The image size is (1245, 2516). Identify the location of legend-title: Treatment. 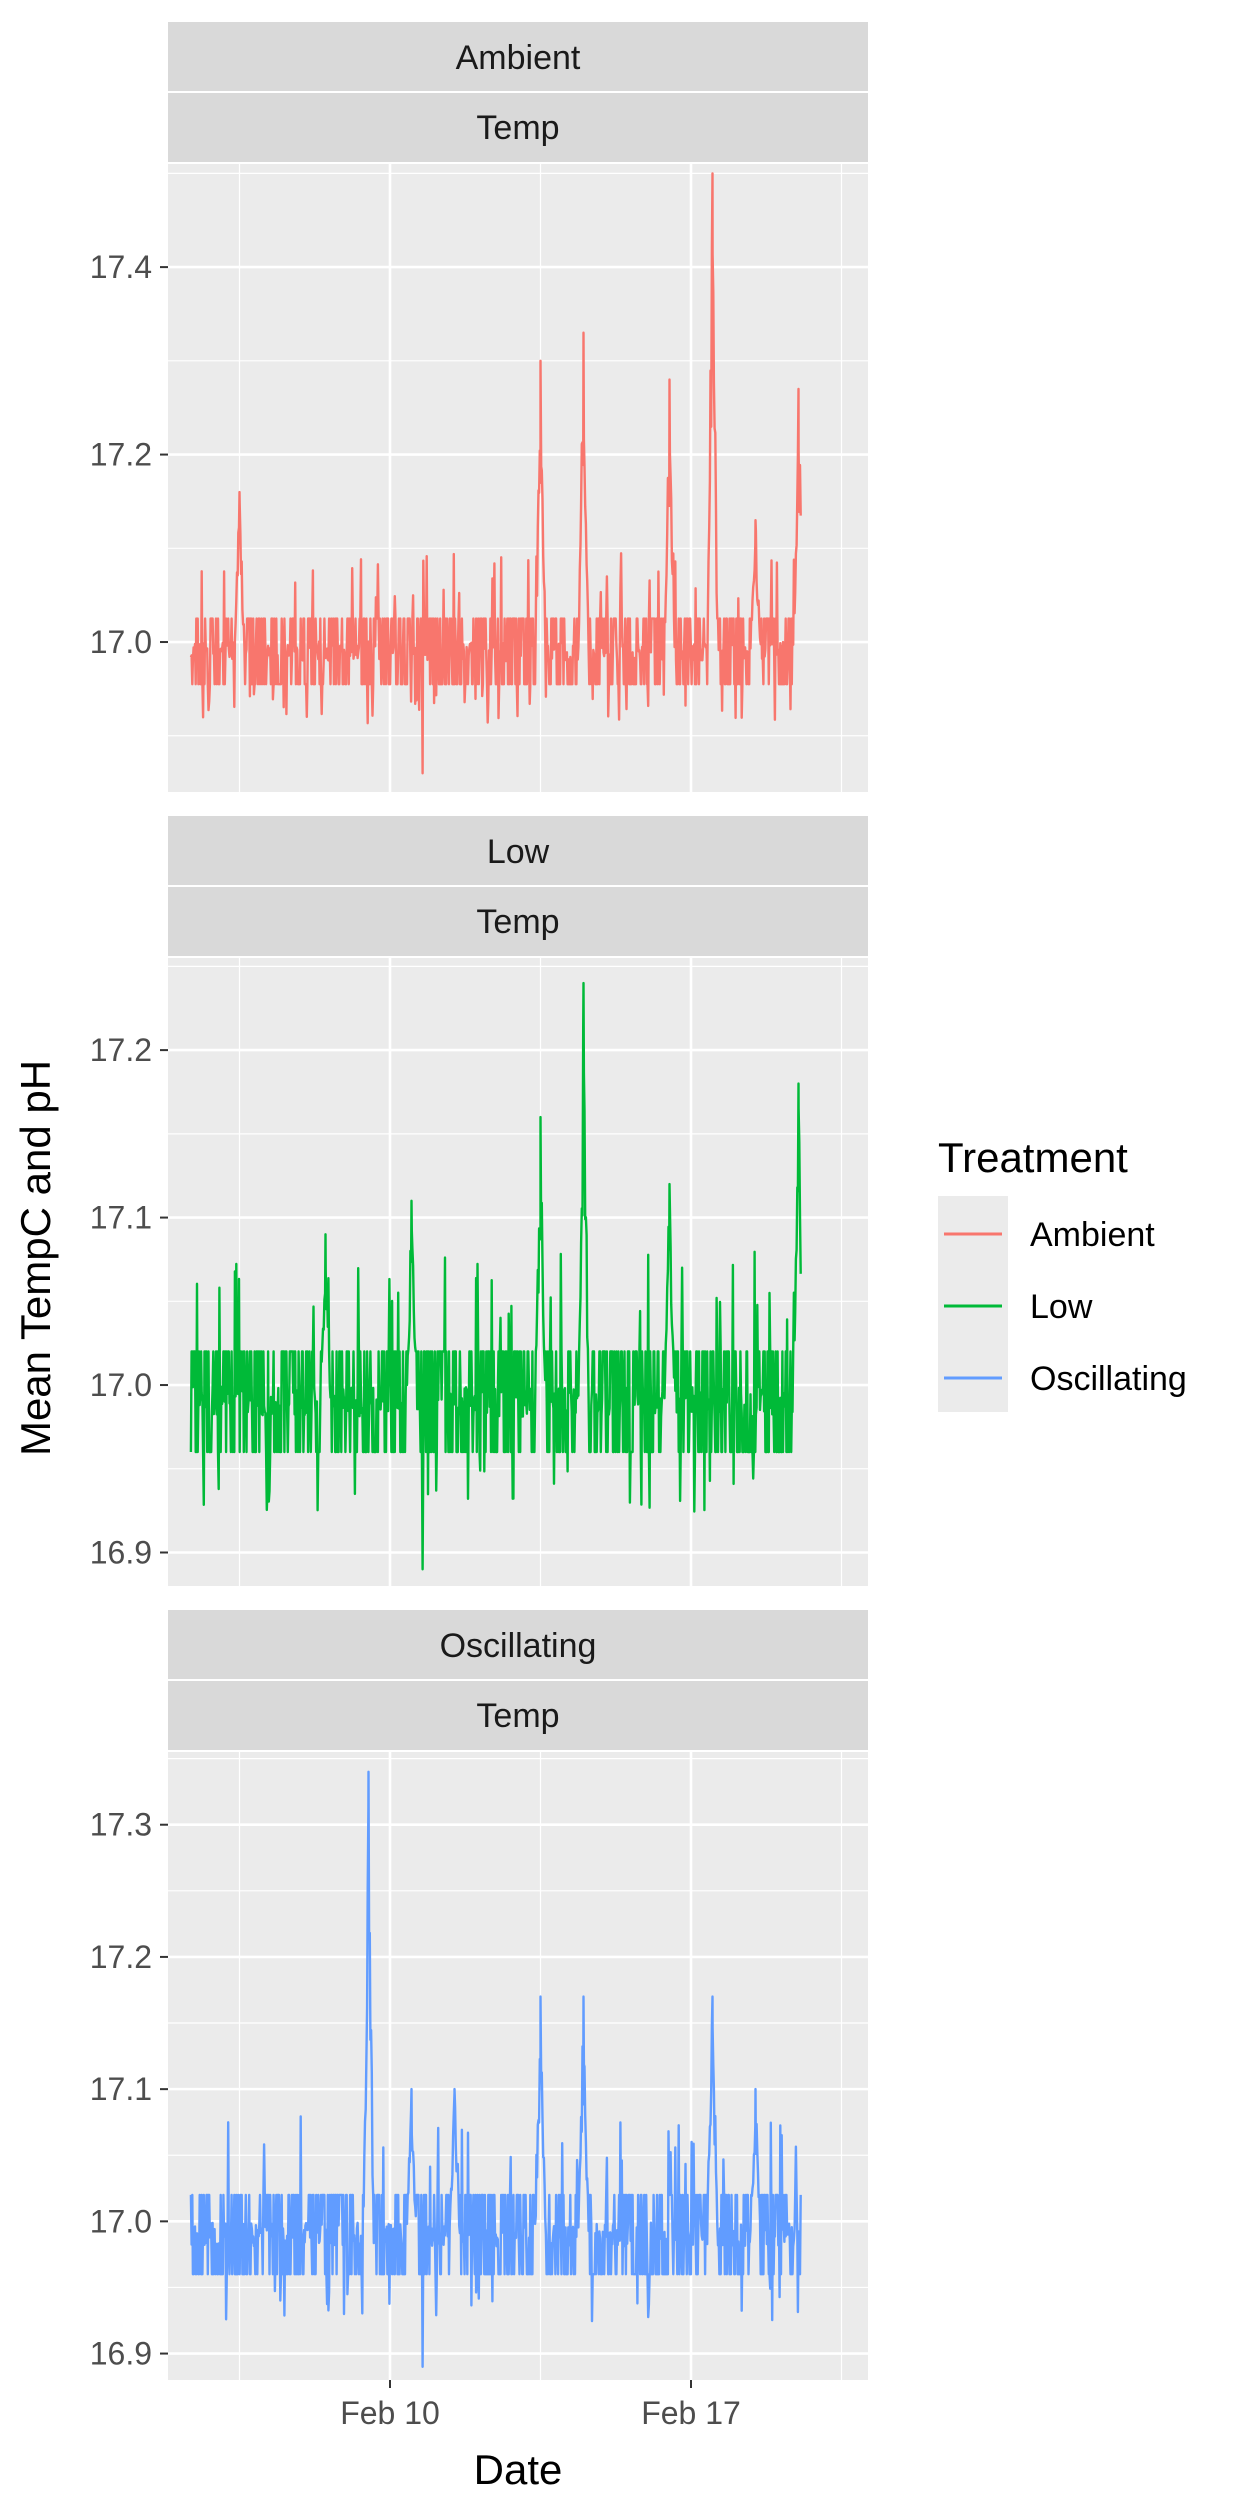
(1033, 1157).